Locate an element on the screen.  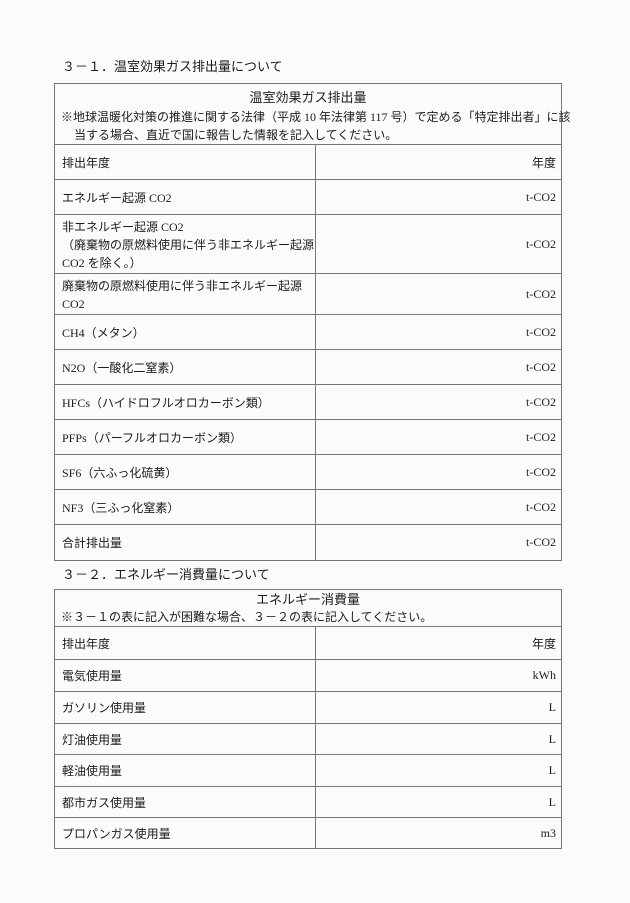
row-label-line: 非エネルギー起源 CO2 is located at coordinates (123, 227).